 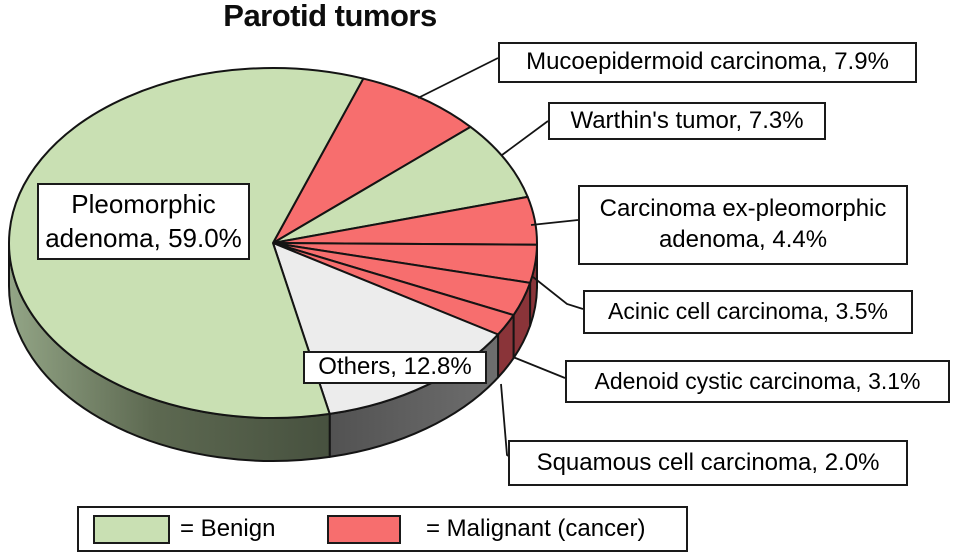 What do you see at coordinates (458, 78) in the screenshot?
I see `leader-line-mucoepidermoid-carcinoma` at bounding box center [458, 78].